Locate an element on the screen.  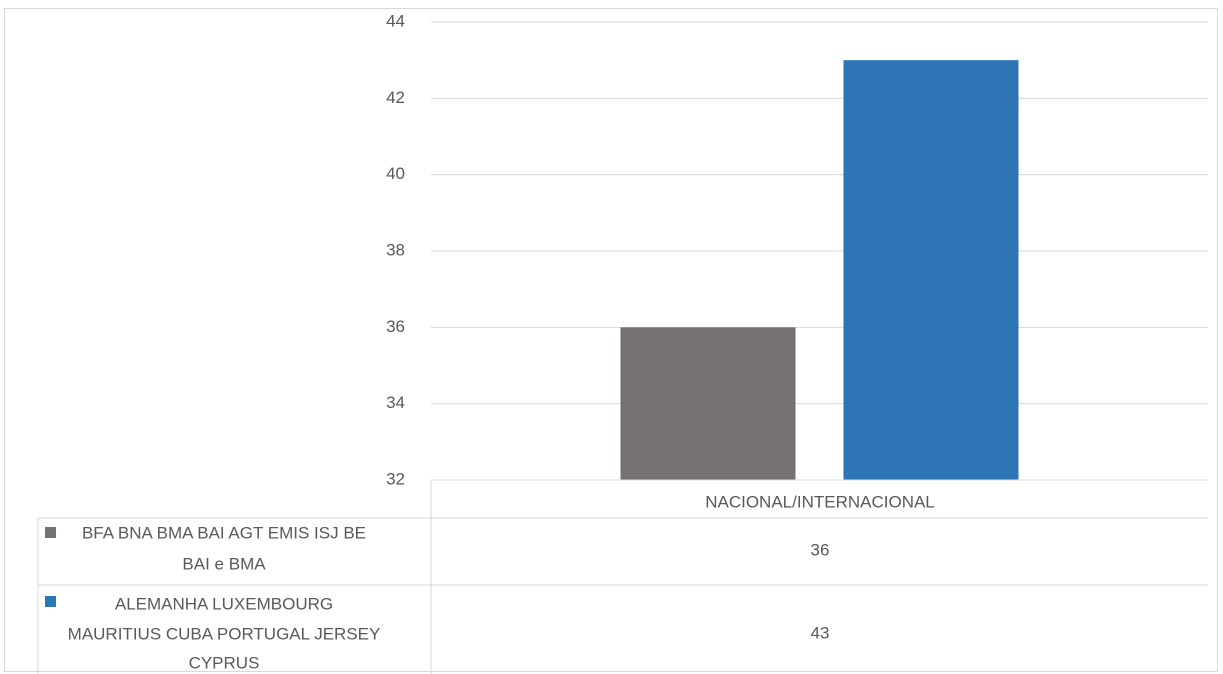
y-tick-label-32: 32 is located at coordinates (395, 478).